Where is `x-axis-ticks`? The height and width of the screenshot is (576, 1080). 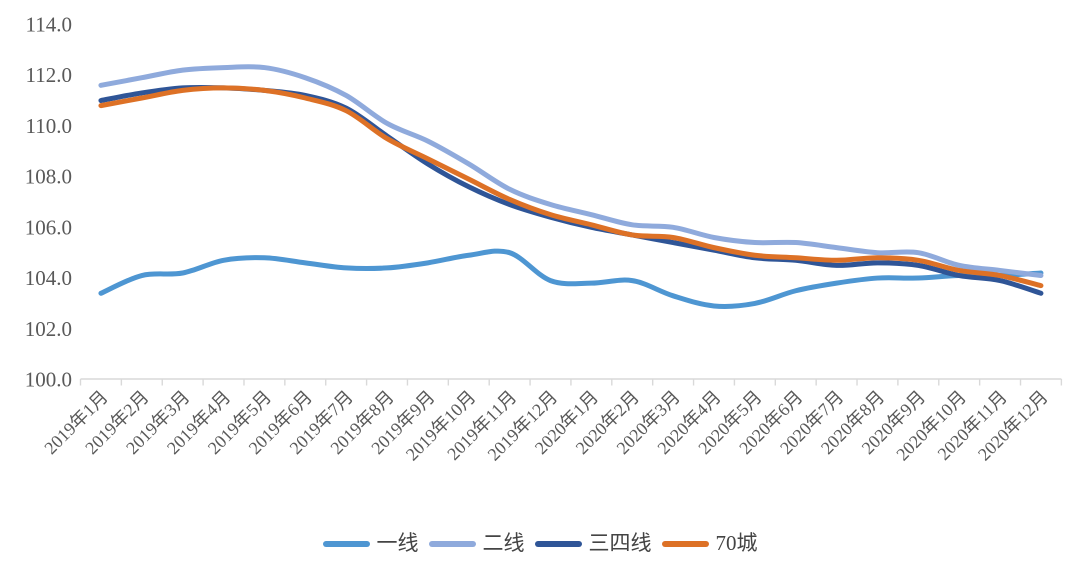
x-axis-ticks is located at coordinates (571, 382).